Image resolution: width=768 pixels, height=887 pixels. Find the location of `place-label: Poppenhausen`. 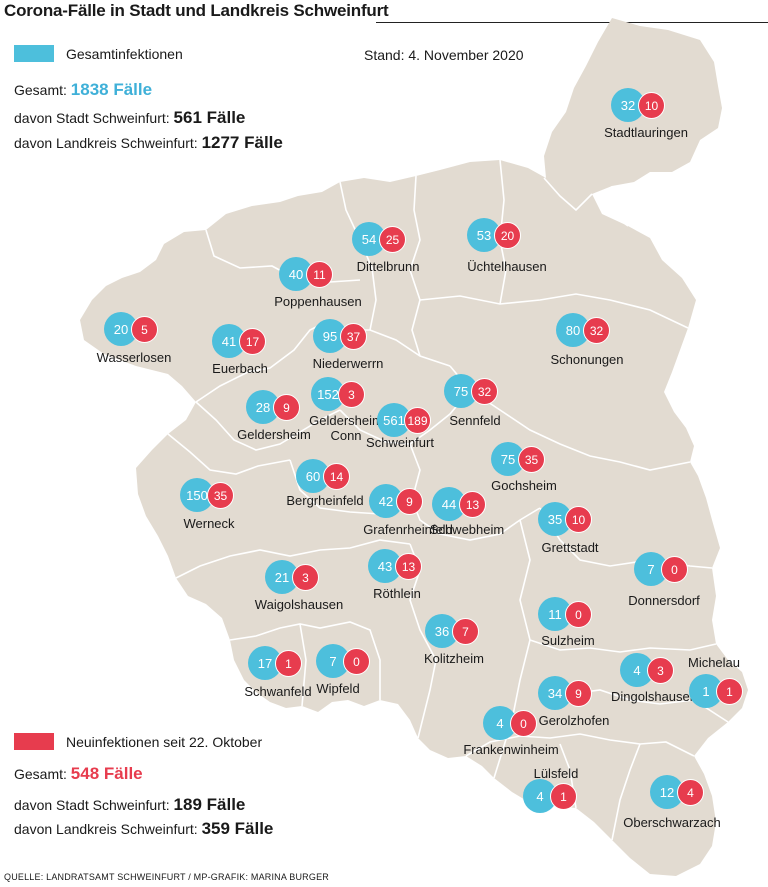

place-label: Poppenhausen is located at coordinates (318, 301).